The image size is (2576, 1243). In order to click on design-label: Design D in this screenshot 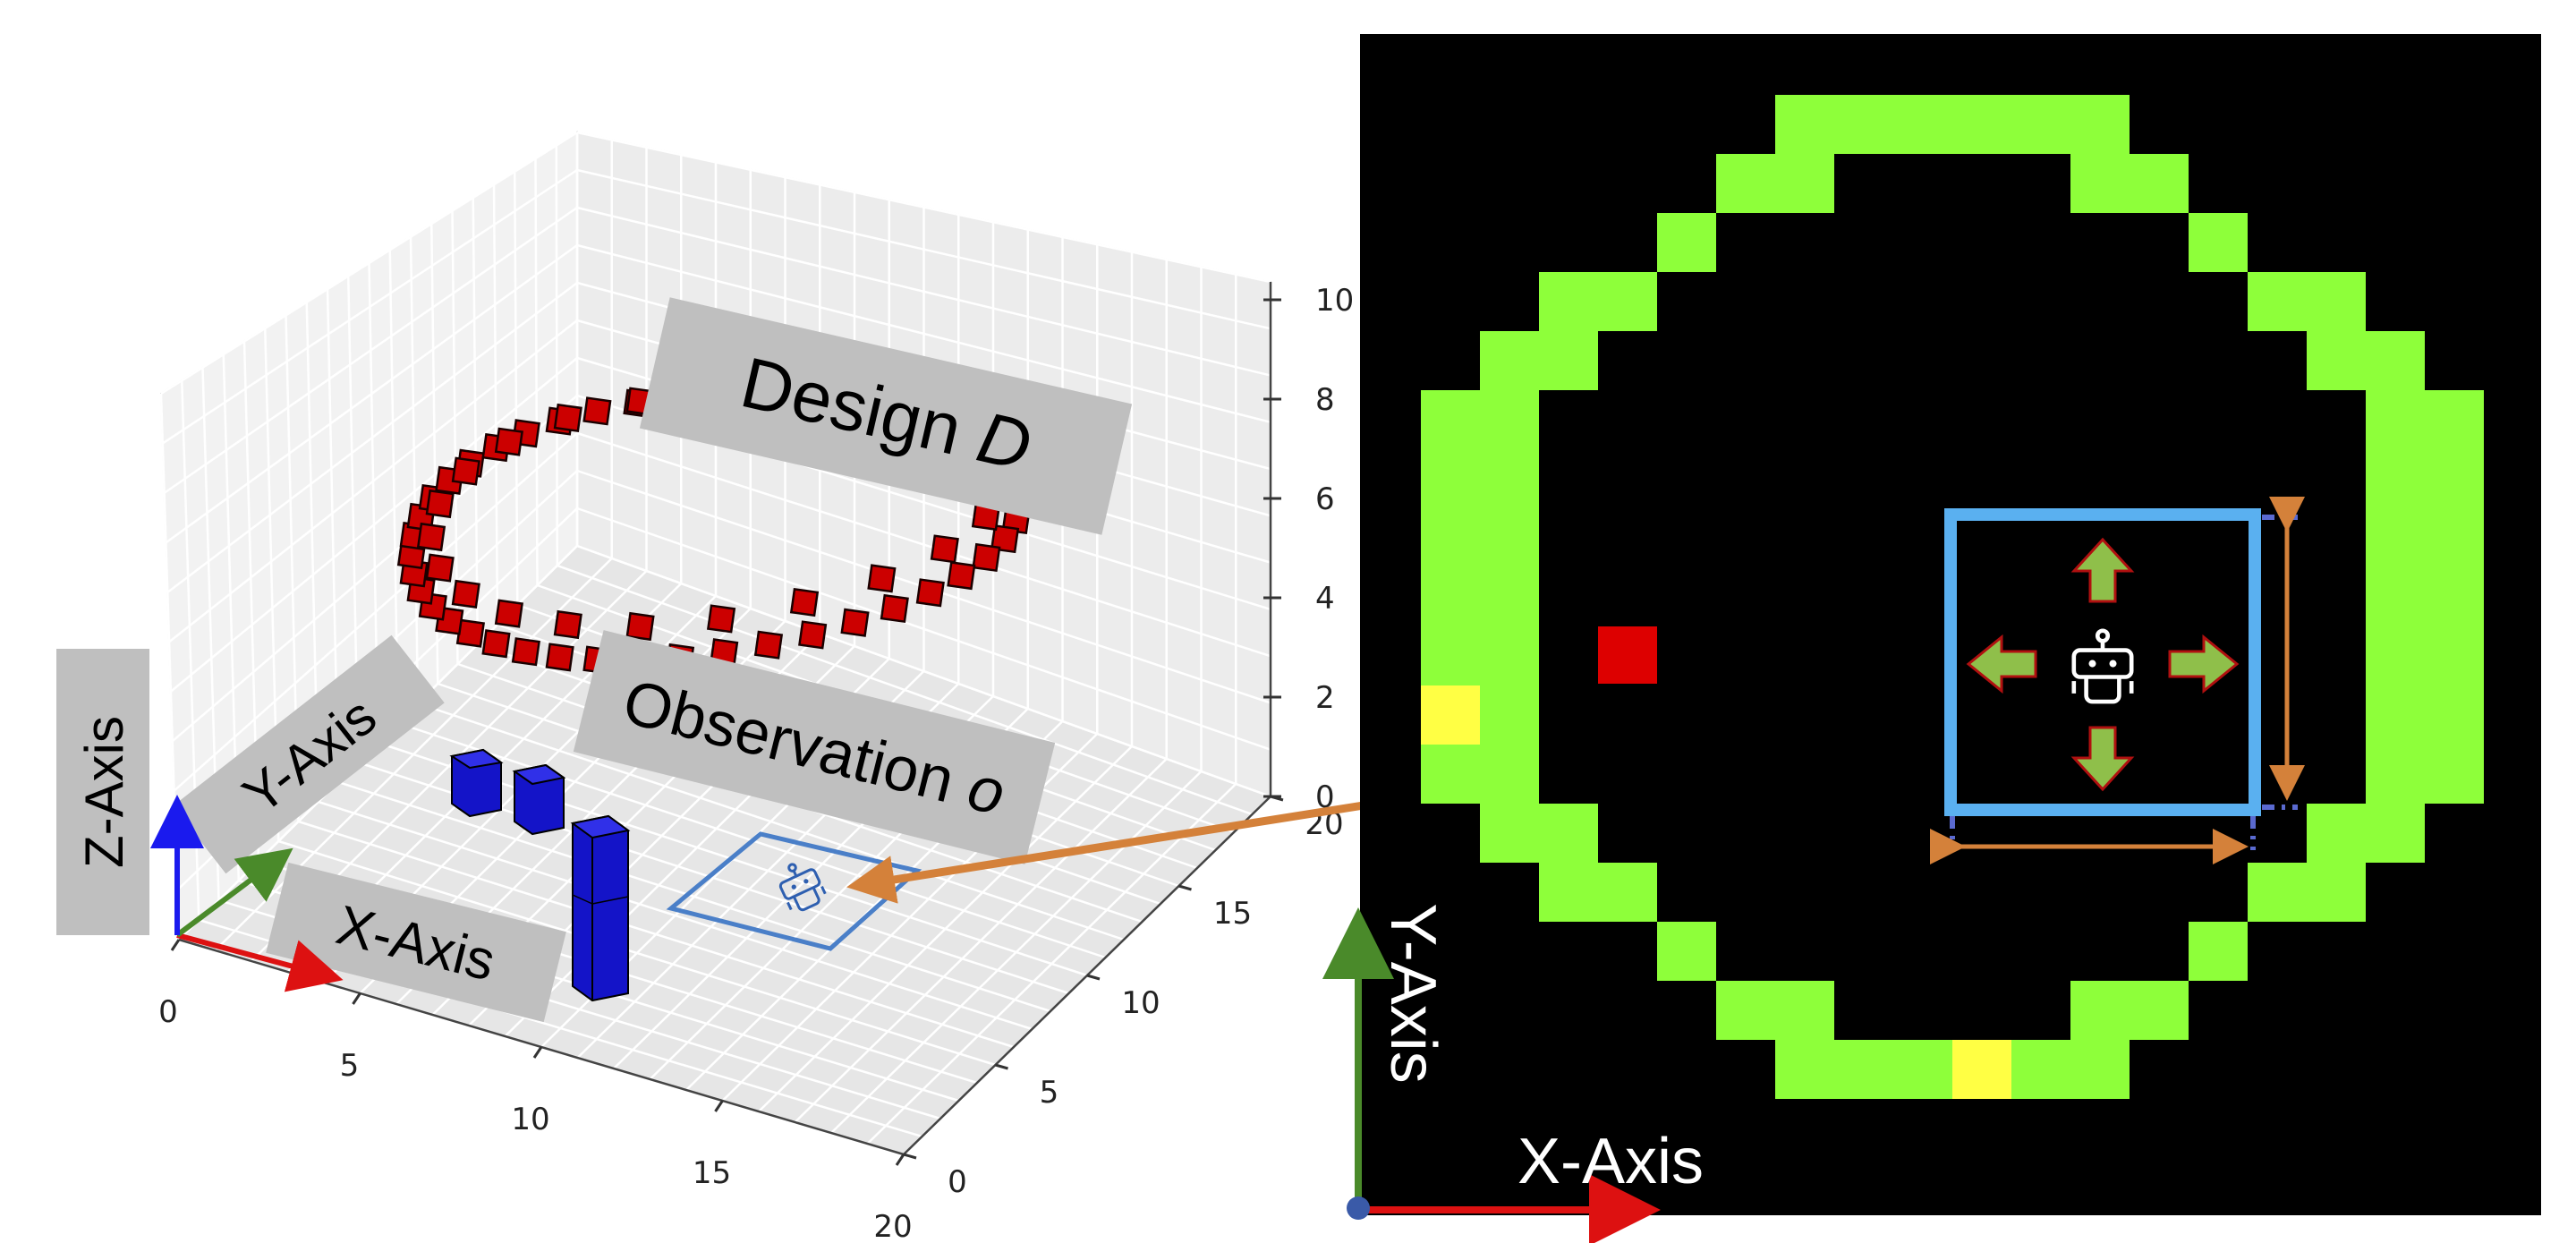, I will do `click(886, 416)`.